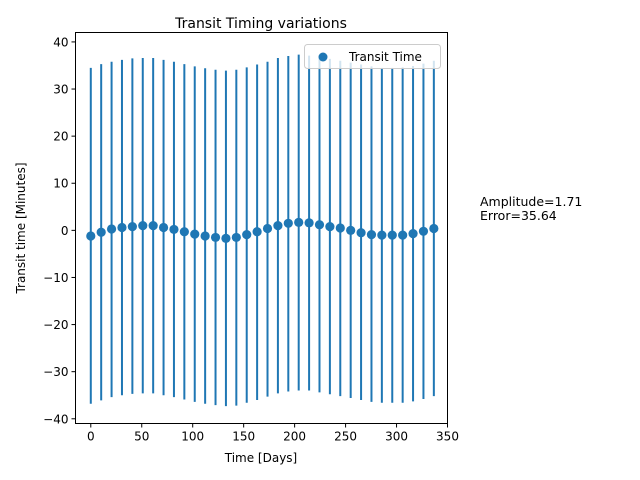  Describe the element at coordinates (273, 433) in the screenshot. I see `x-axis-ticks: 0 50 100 150 200 250 300 350` at that location.